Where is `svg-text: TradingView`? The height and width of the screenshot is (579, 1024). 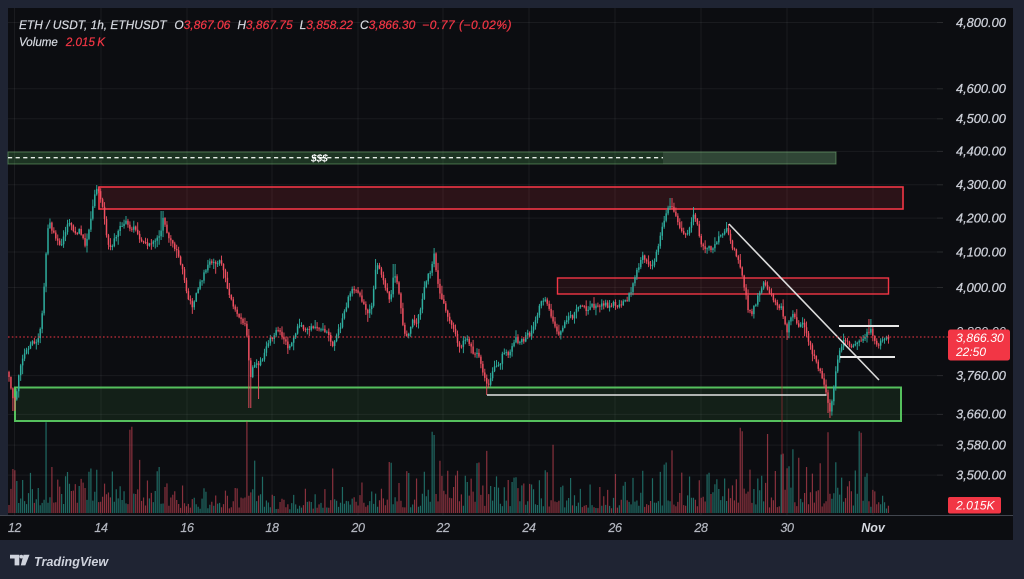
svg-text: TradingView is located at coordinates (71, 562).